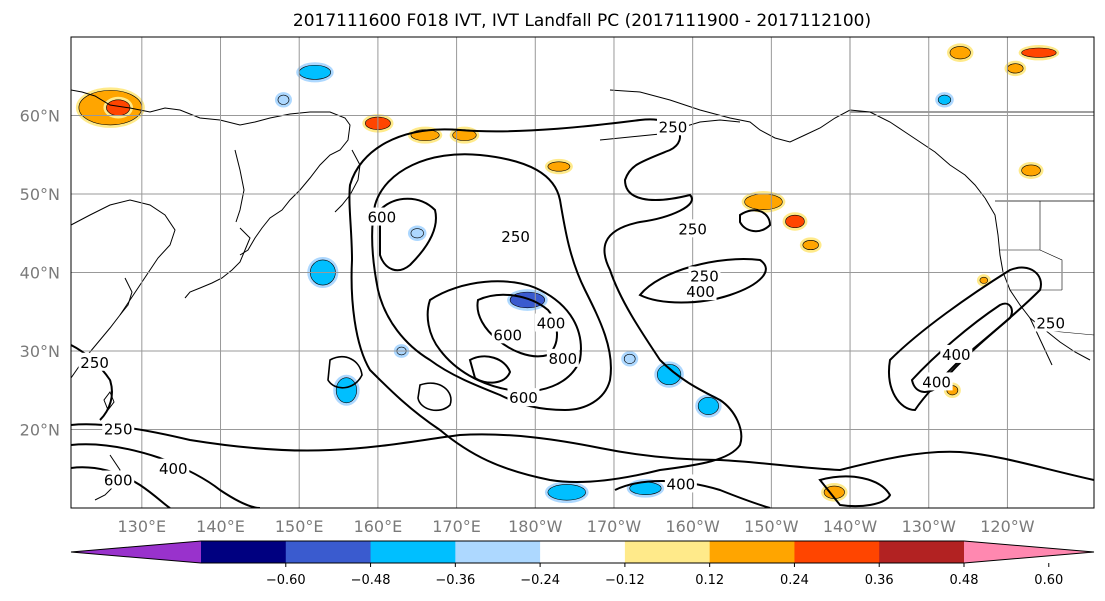 This screenshot has height=601, width=1105. What do you see at coordinates (455, 580) in the screenshot?
I see `colorbar-tick-label: −0.36` at bounding box center [455, 580].